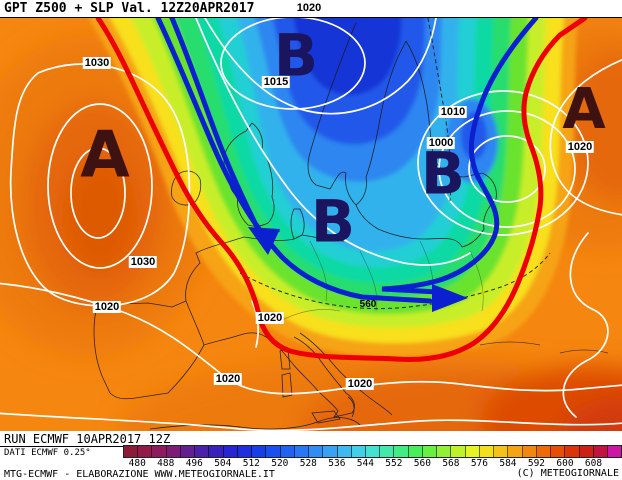  Describe the element at coordinates (422, 463) in the screenshot. I see `colorbar-tick-label: 560` at that location.